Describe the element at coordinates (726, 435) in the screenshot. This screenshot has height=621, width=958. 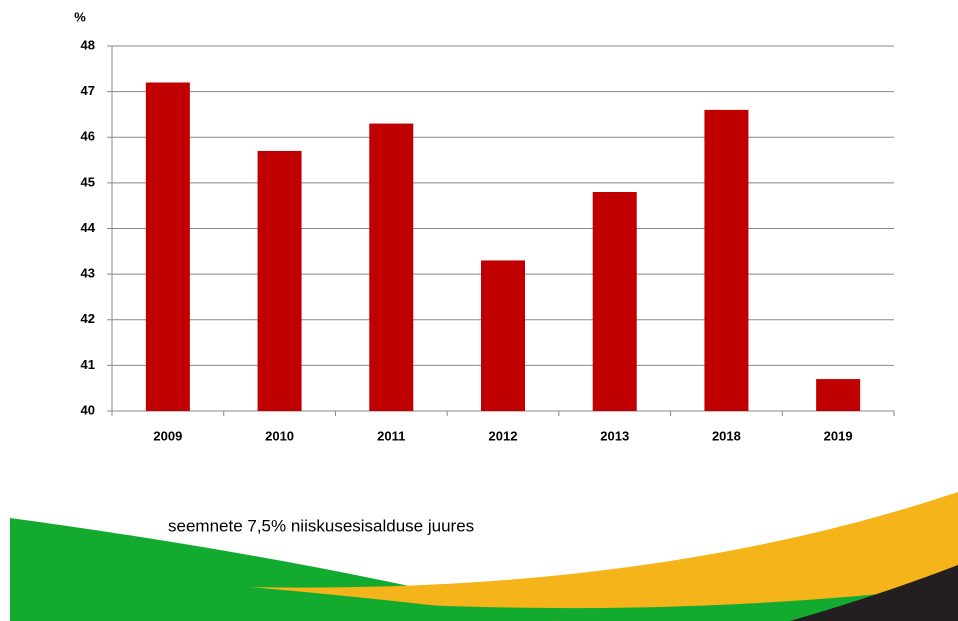
I see `x-tick-label: 2018` at that location.